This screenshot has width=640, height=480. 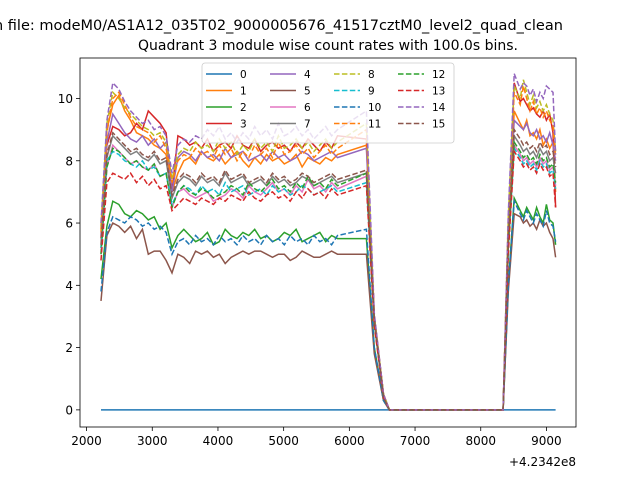 What do you see at coordinates (69, 224) in the screenshot?
I see `y-tick-label: 6` at bounding box center [69, 224].